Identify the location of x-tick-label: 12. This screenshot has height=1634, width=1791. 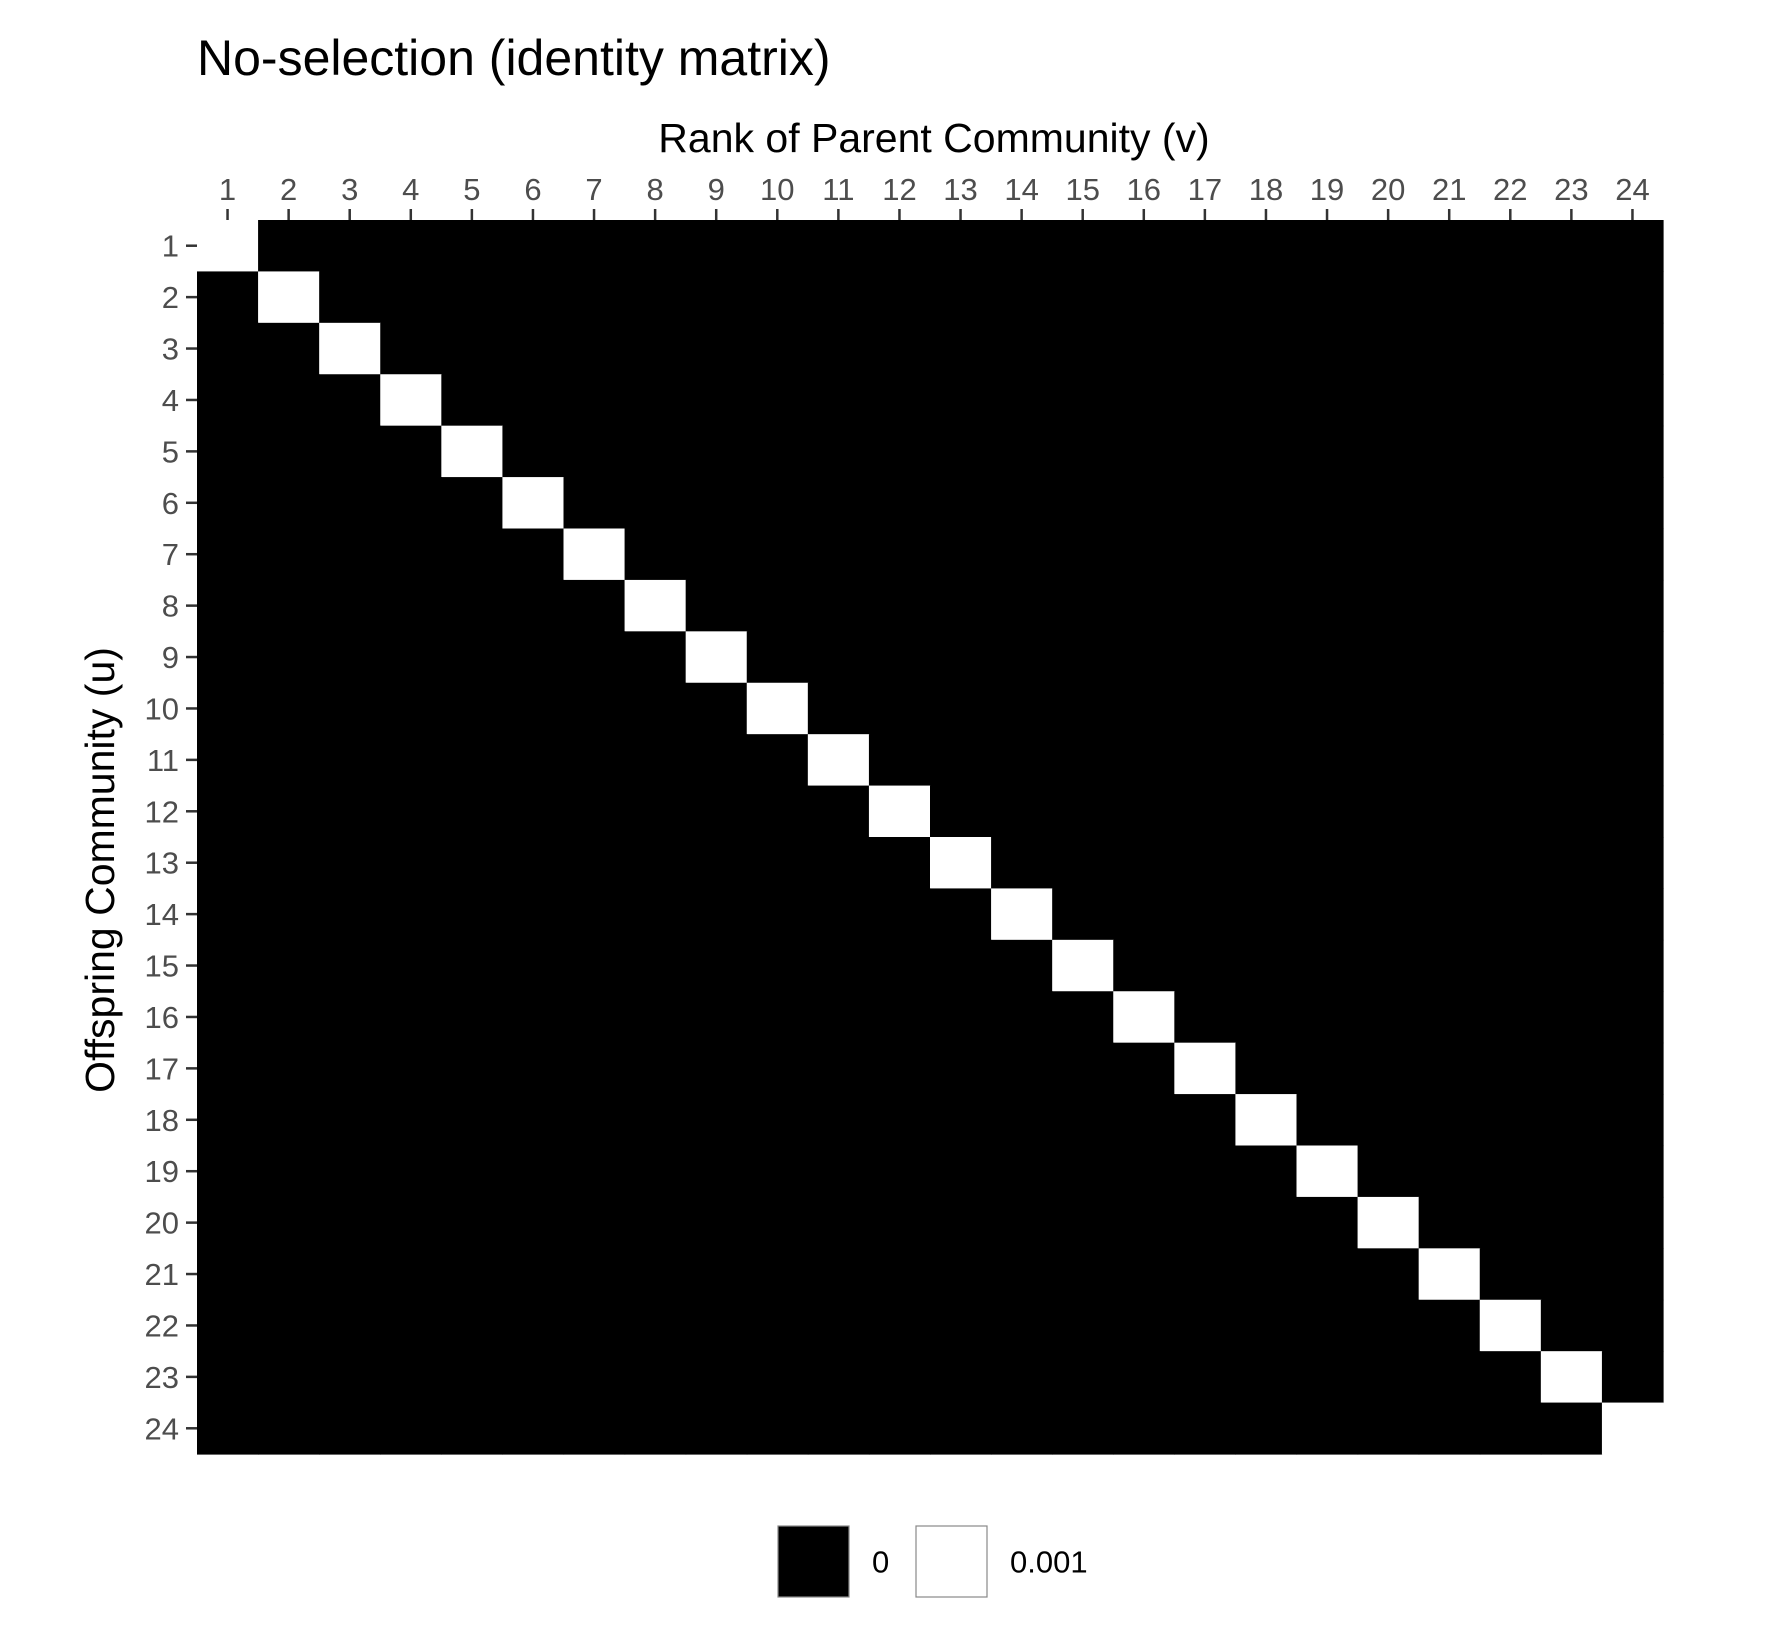
(899, 189).